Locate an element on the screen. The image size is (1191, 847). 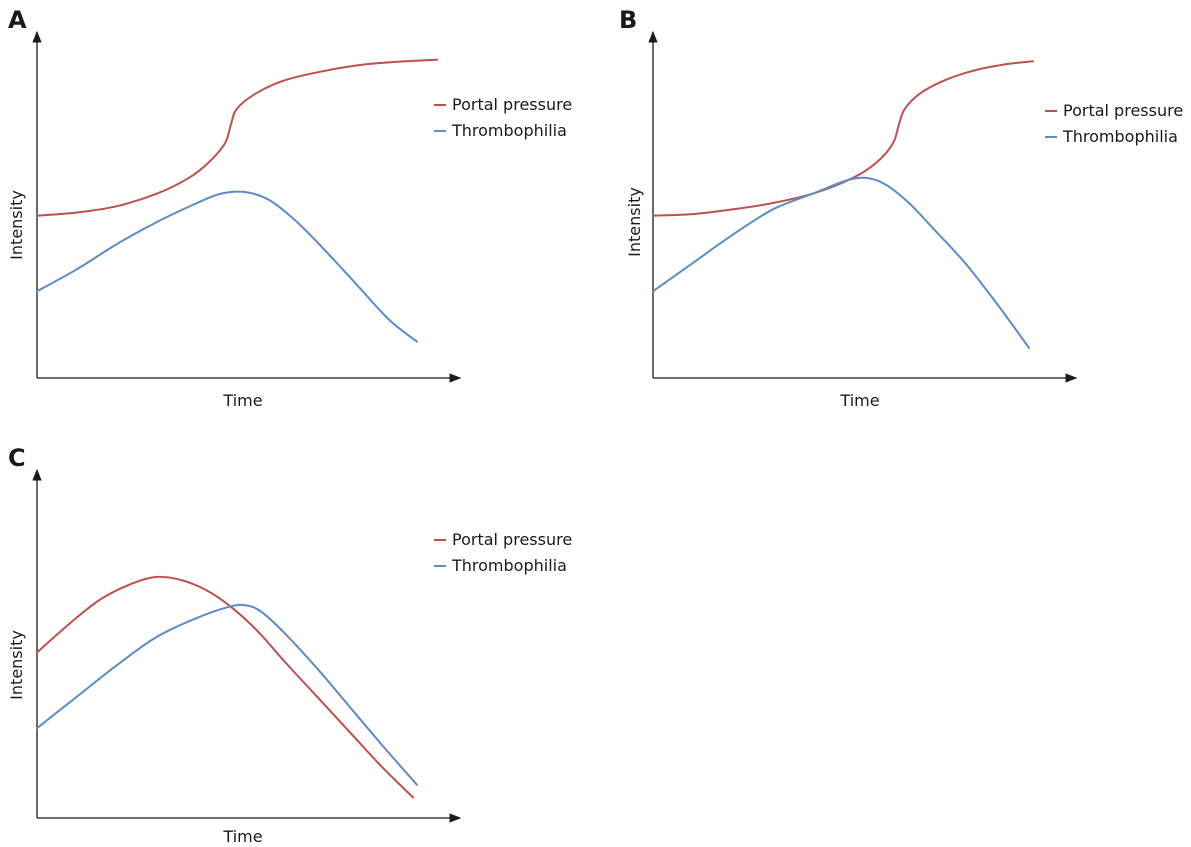
panel-letter: B is located at coordinates (628, 20).